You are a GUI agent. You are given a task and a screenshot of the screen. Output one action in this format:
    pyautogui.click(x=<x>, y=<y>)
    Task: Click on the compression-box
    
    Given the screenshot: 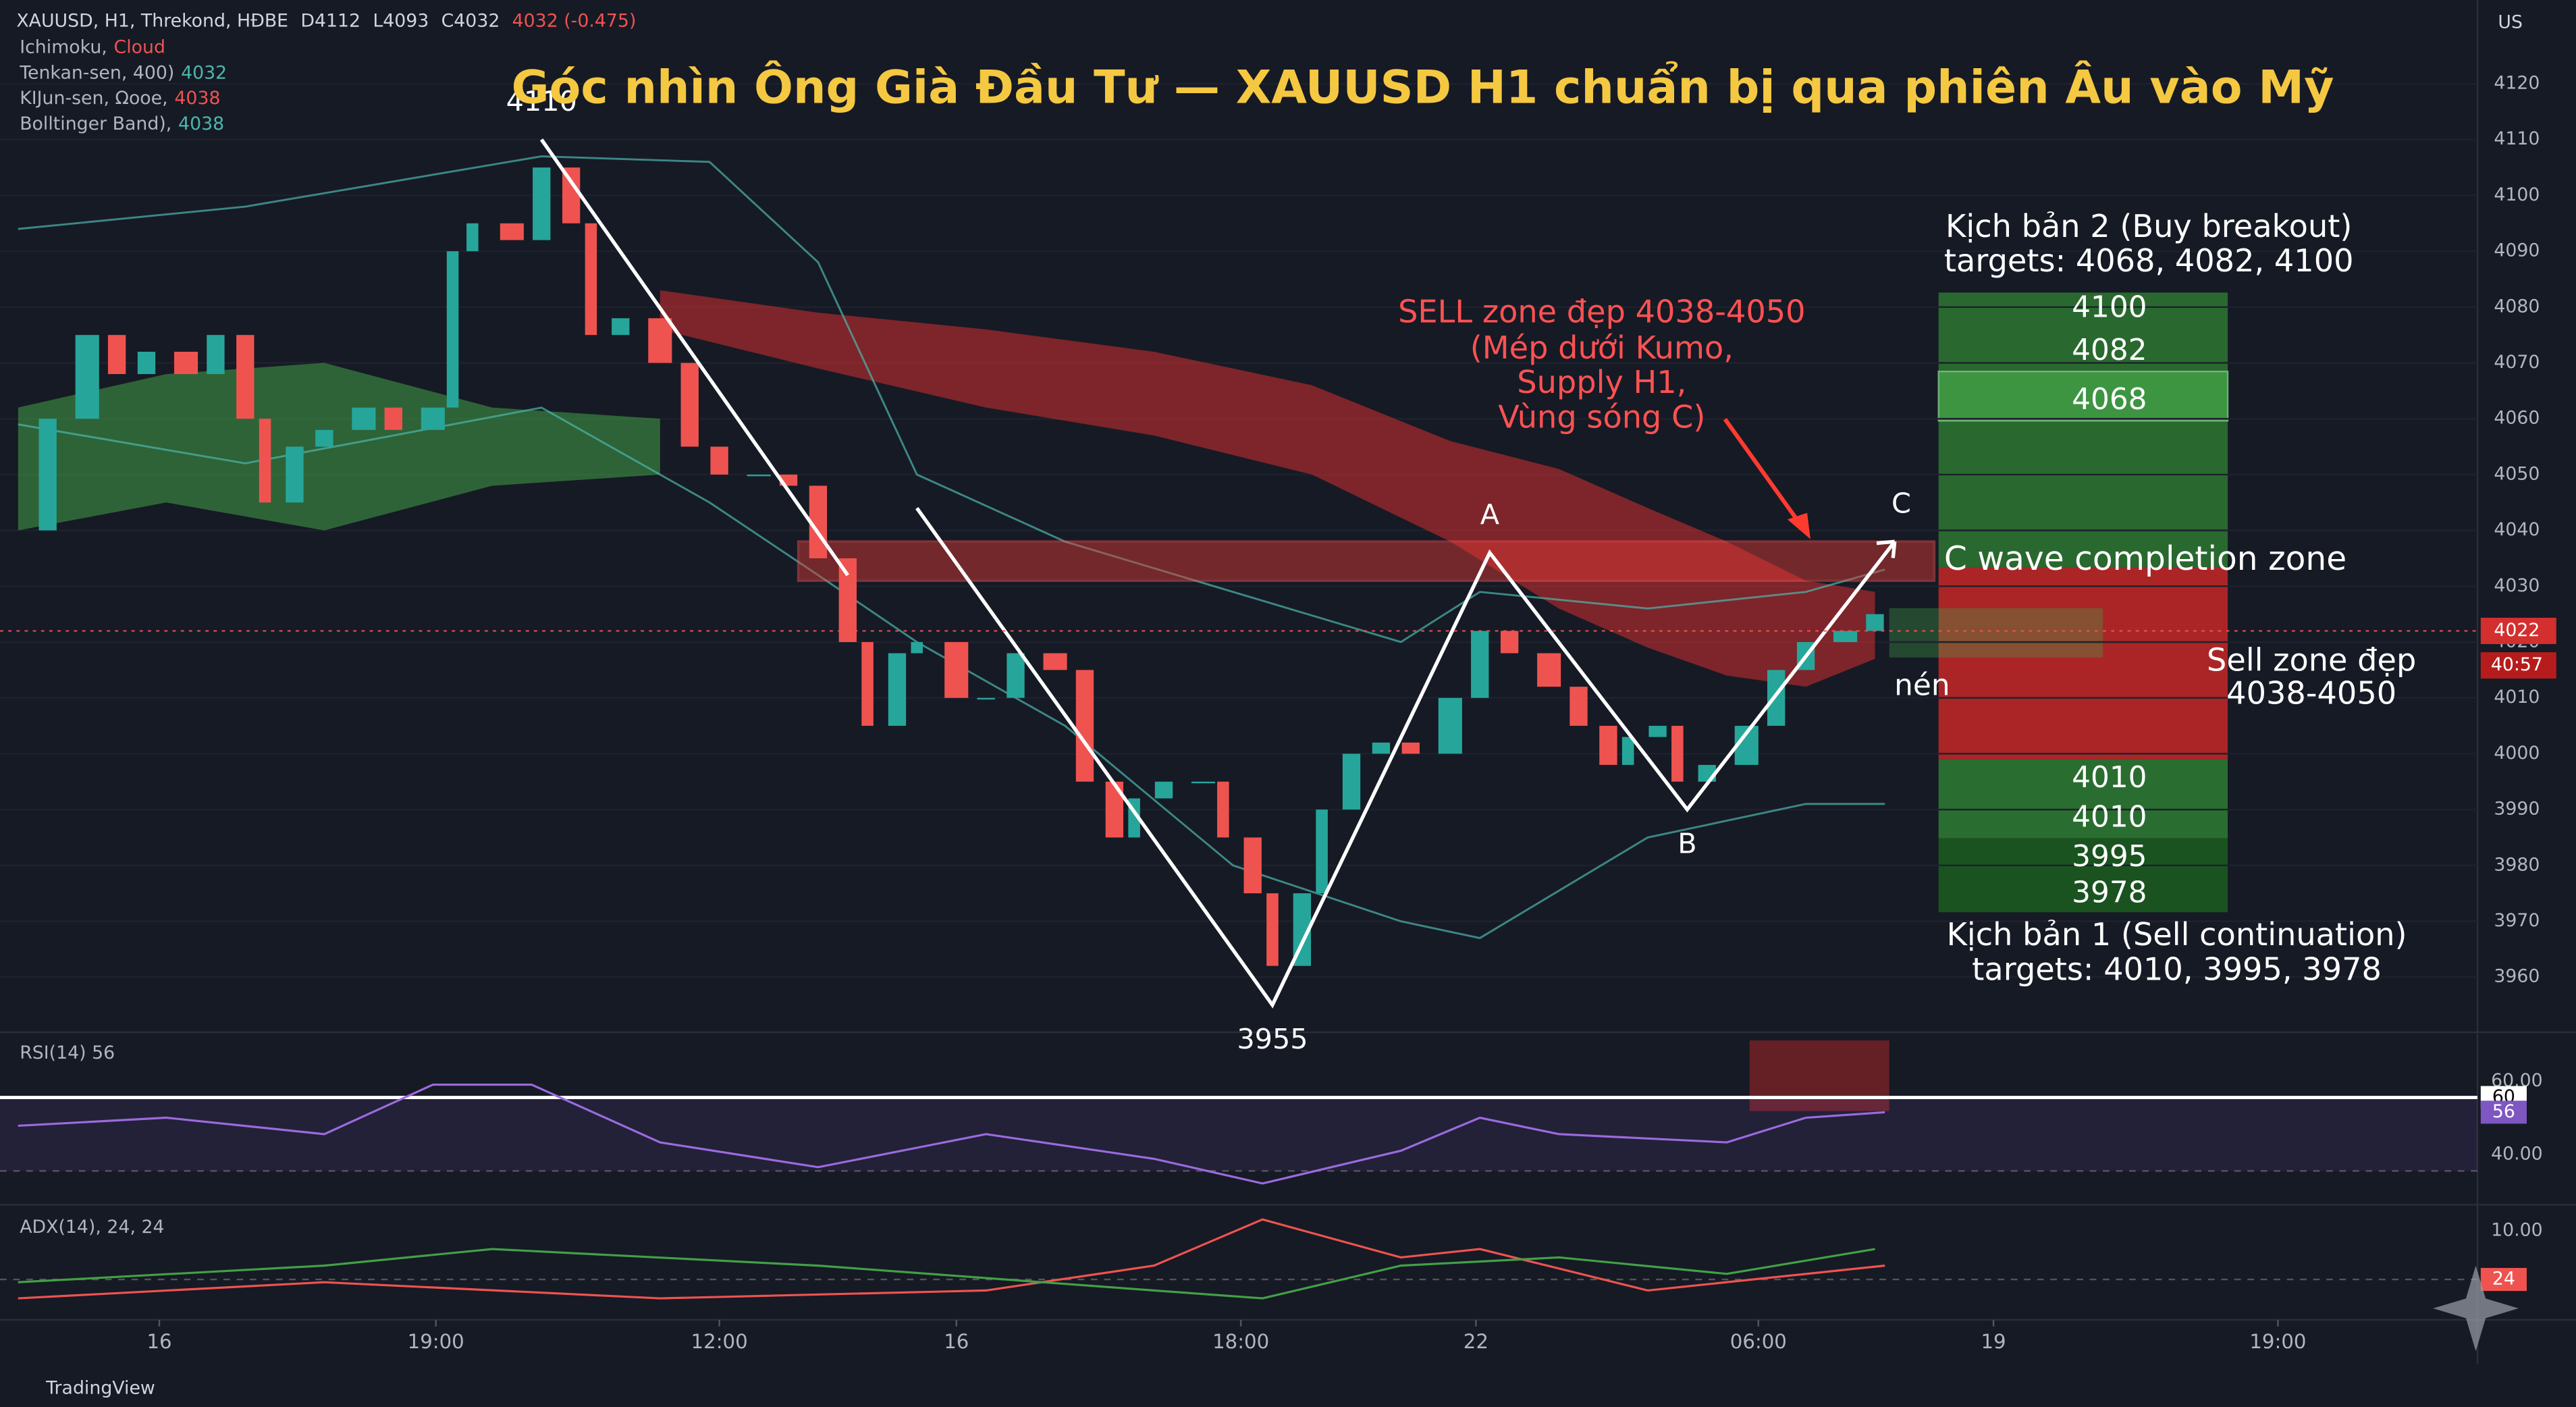 What is the action you would take?
    pyautogui.click(x=1996, y=633)
    